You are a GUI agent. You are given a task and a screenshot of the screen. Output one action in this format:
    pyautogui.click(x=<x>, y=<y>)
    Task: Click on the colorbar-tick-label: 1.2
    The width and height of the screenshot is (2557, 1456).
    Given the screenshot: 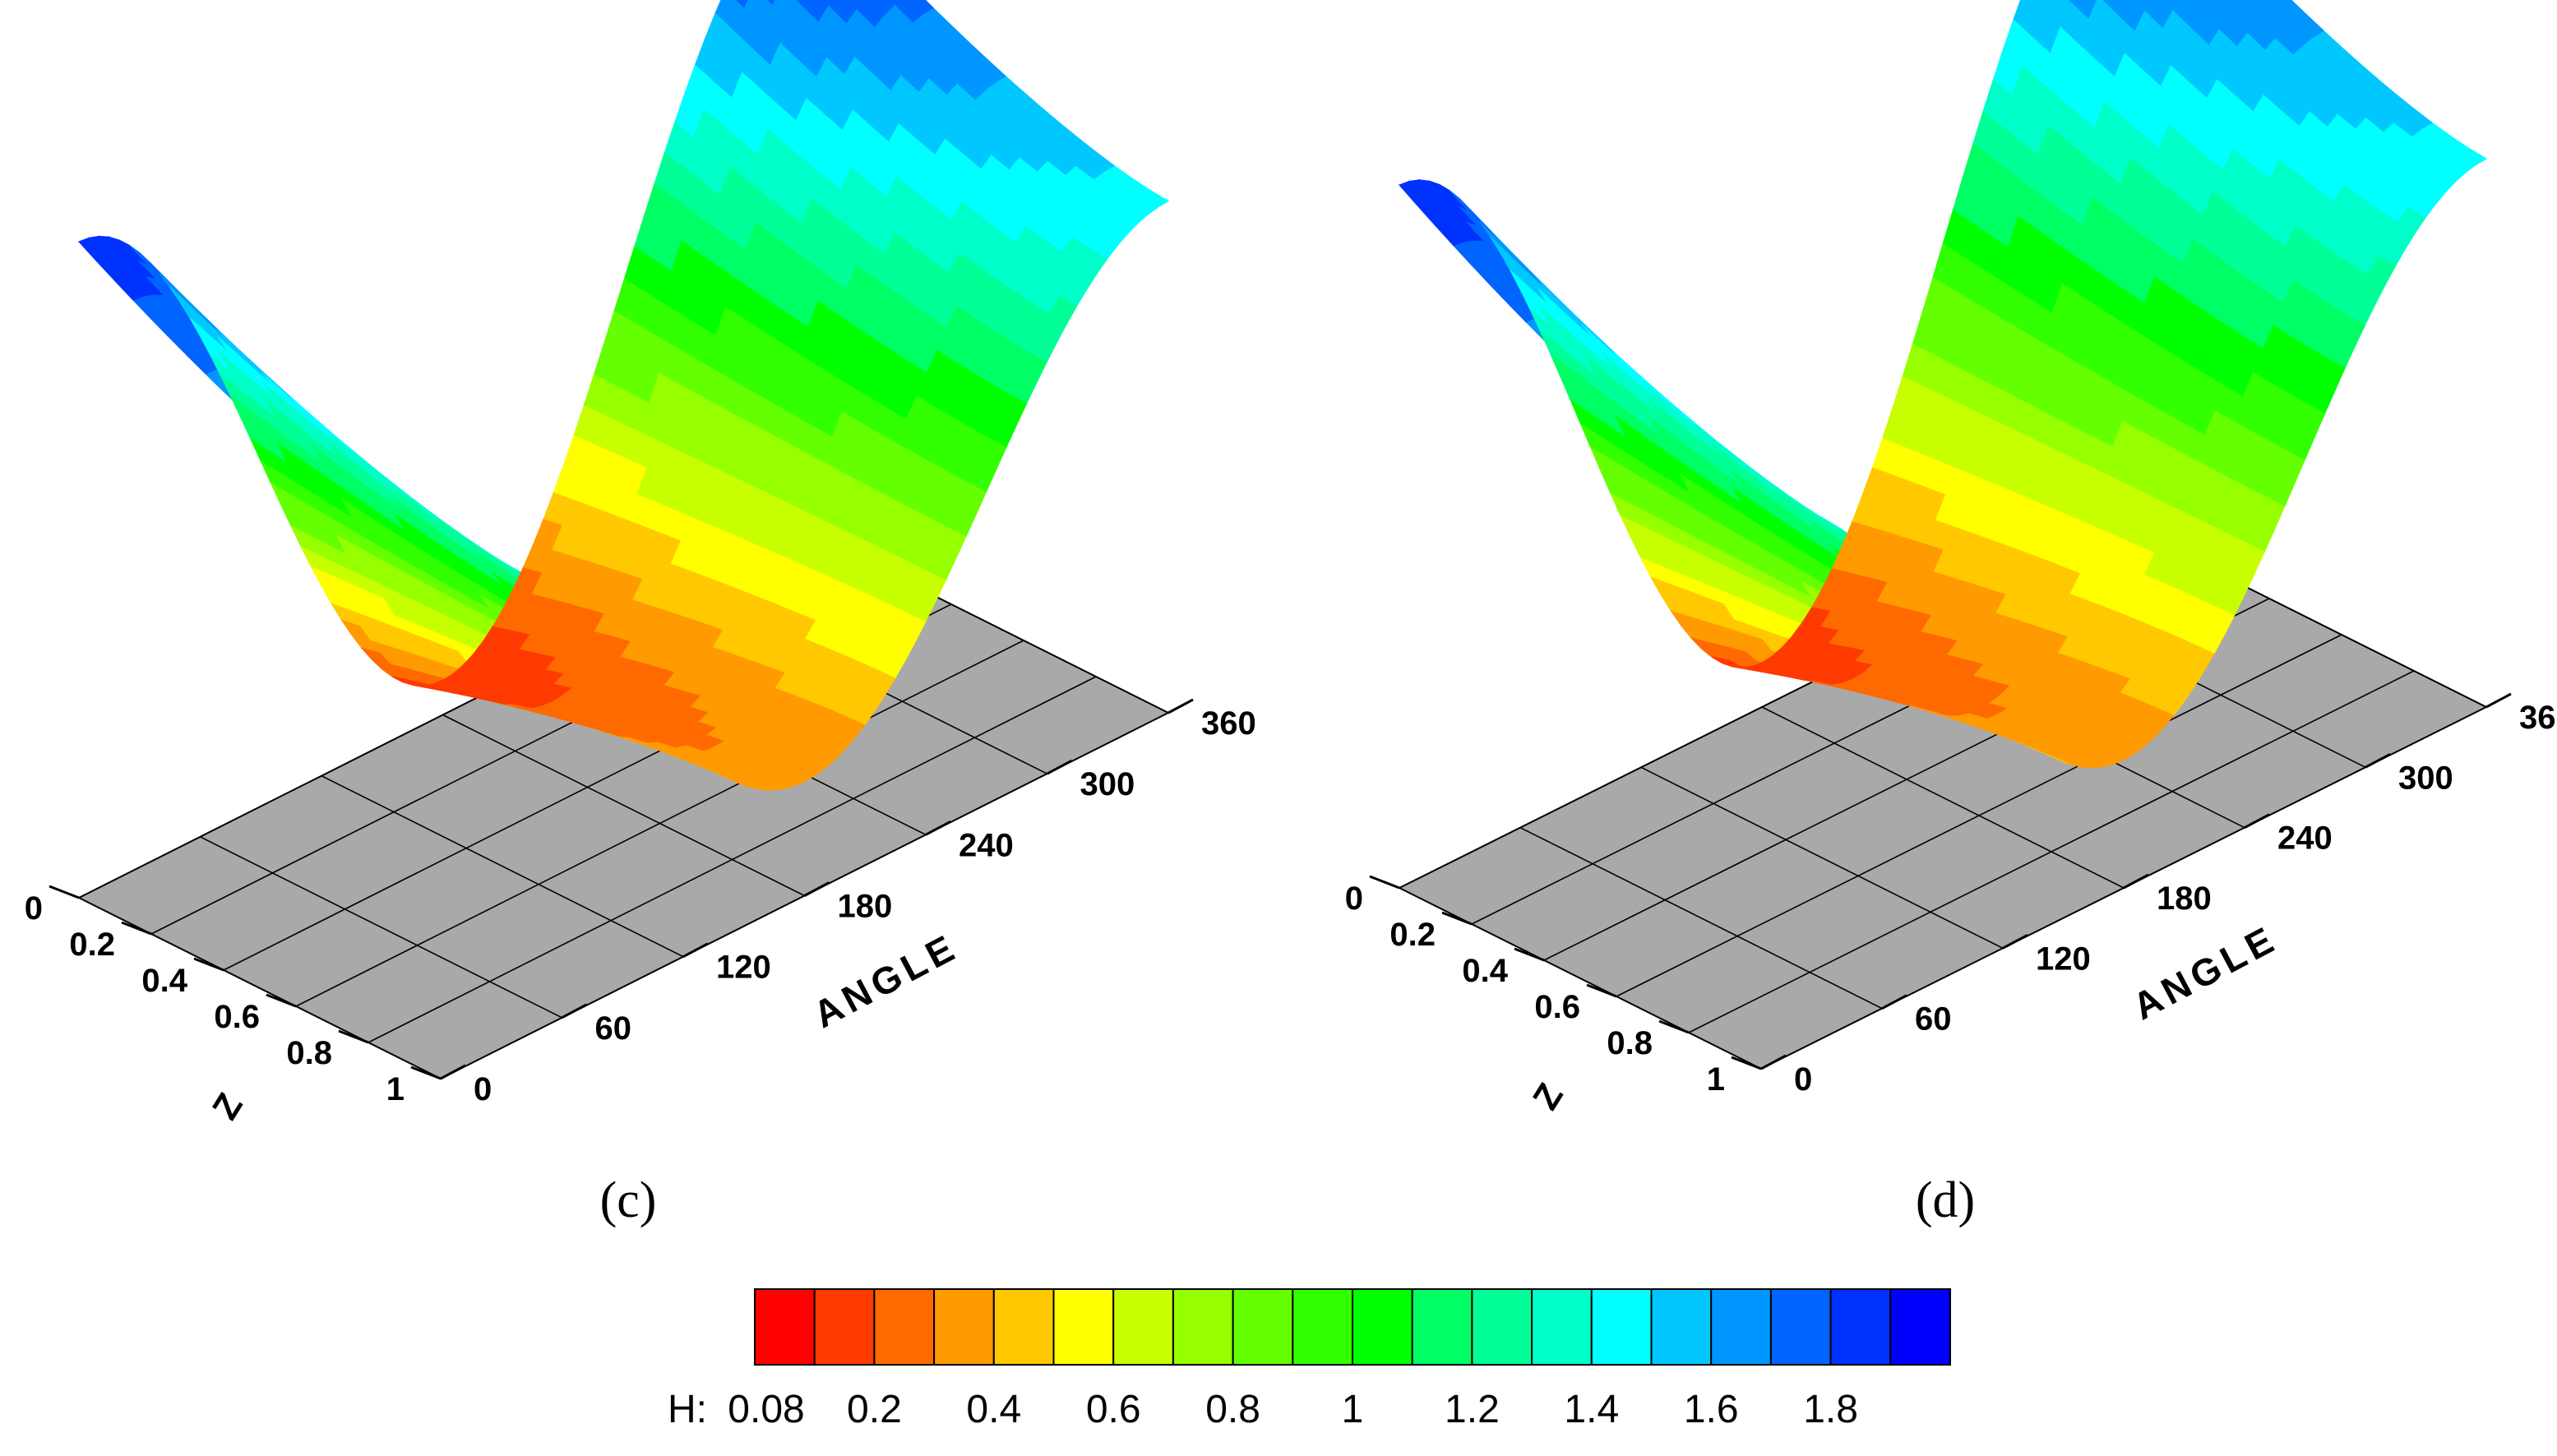 What is the action you would take?
    pyautogui.click(x=1472, y=1409)
    